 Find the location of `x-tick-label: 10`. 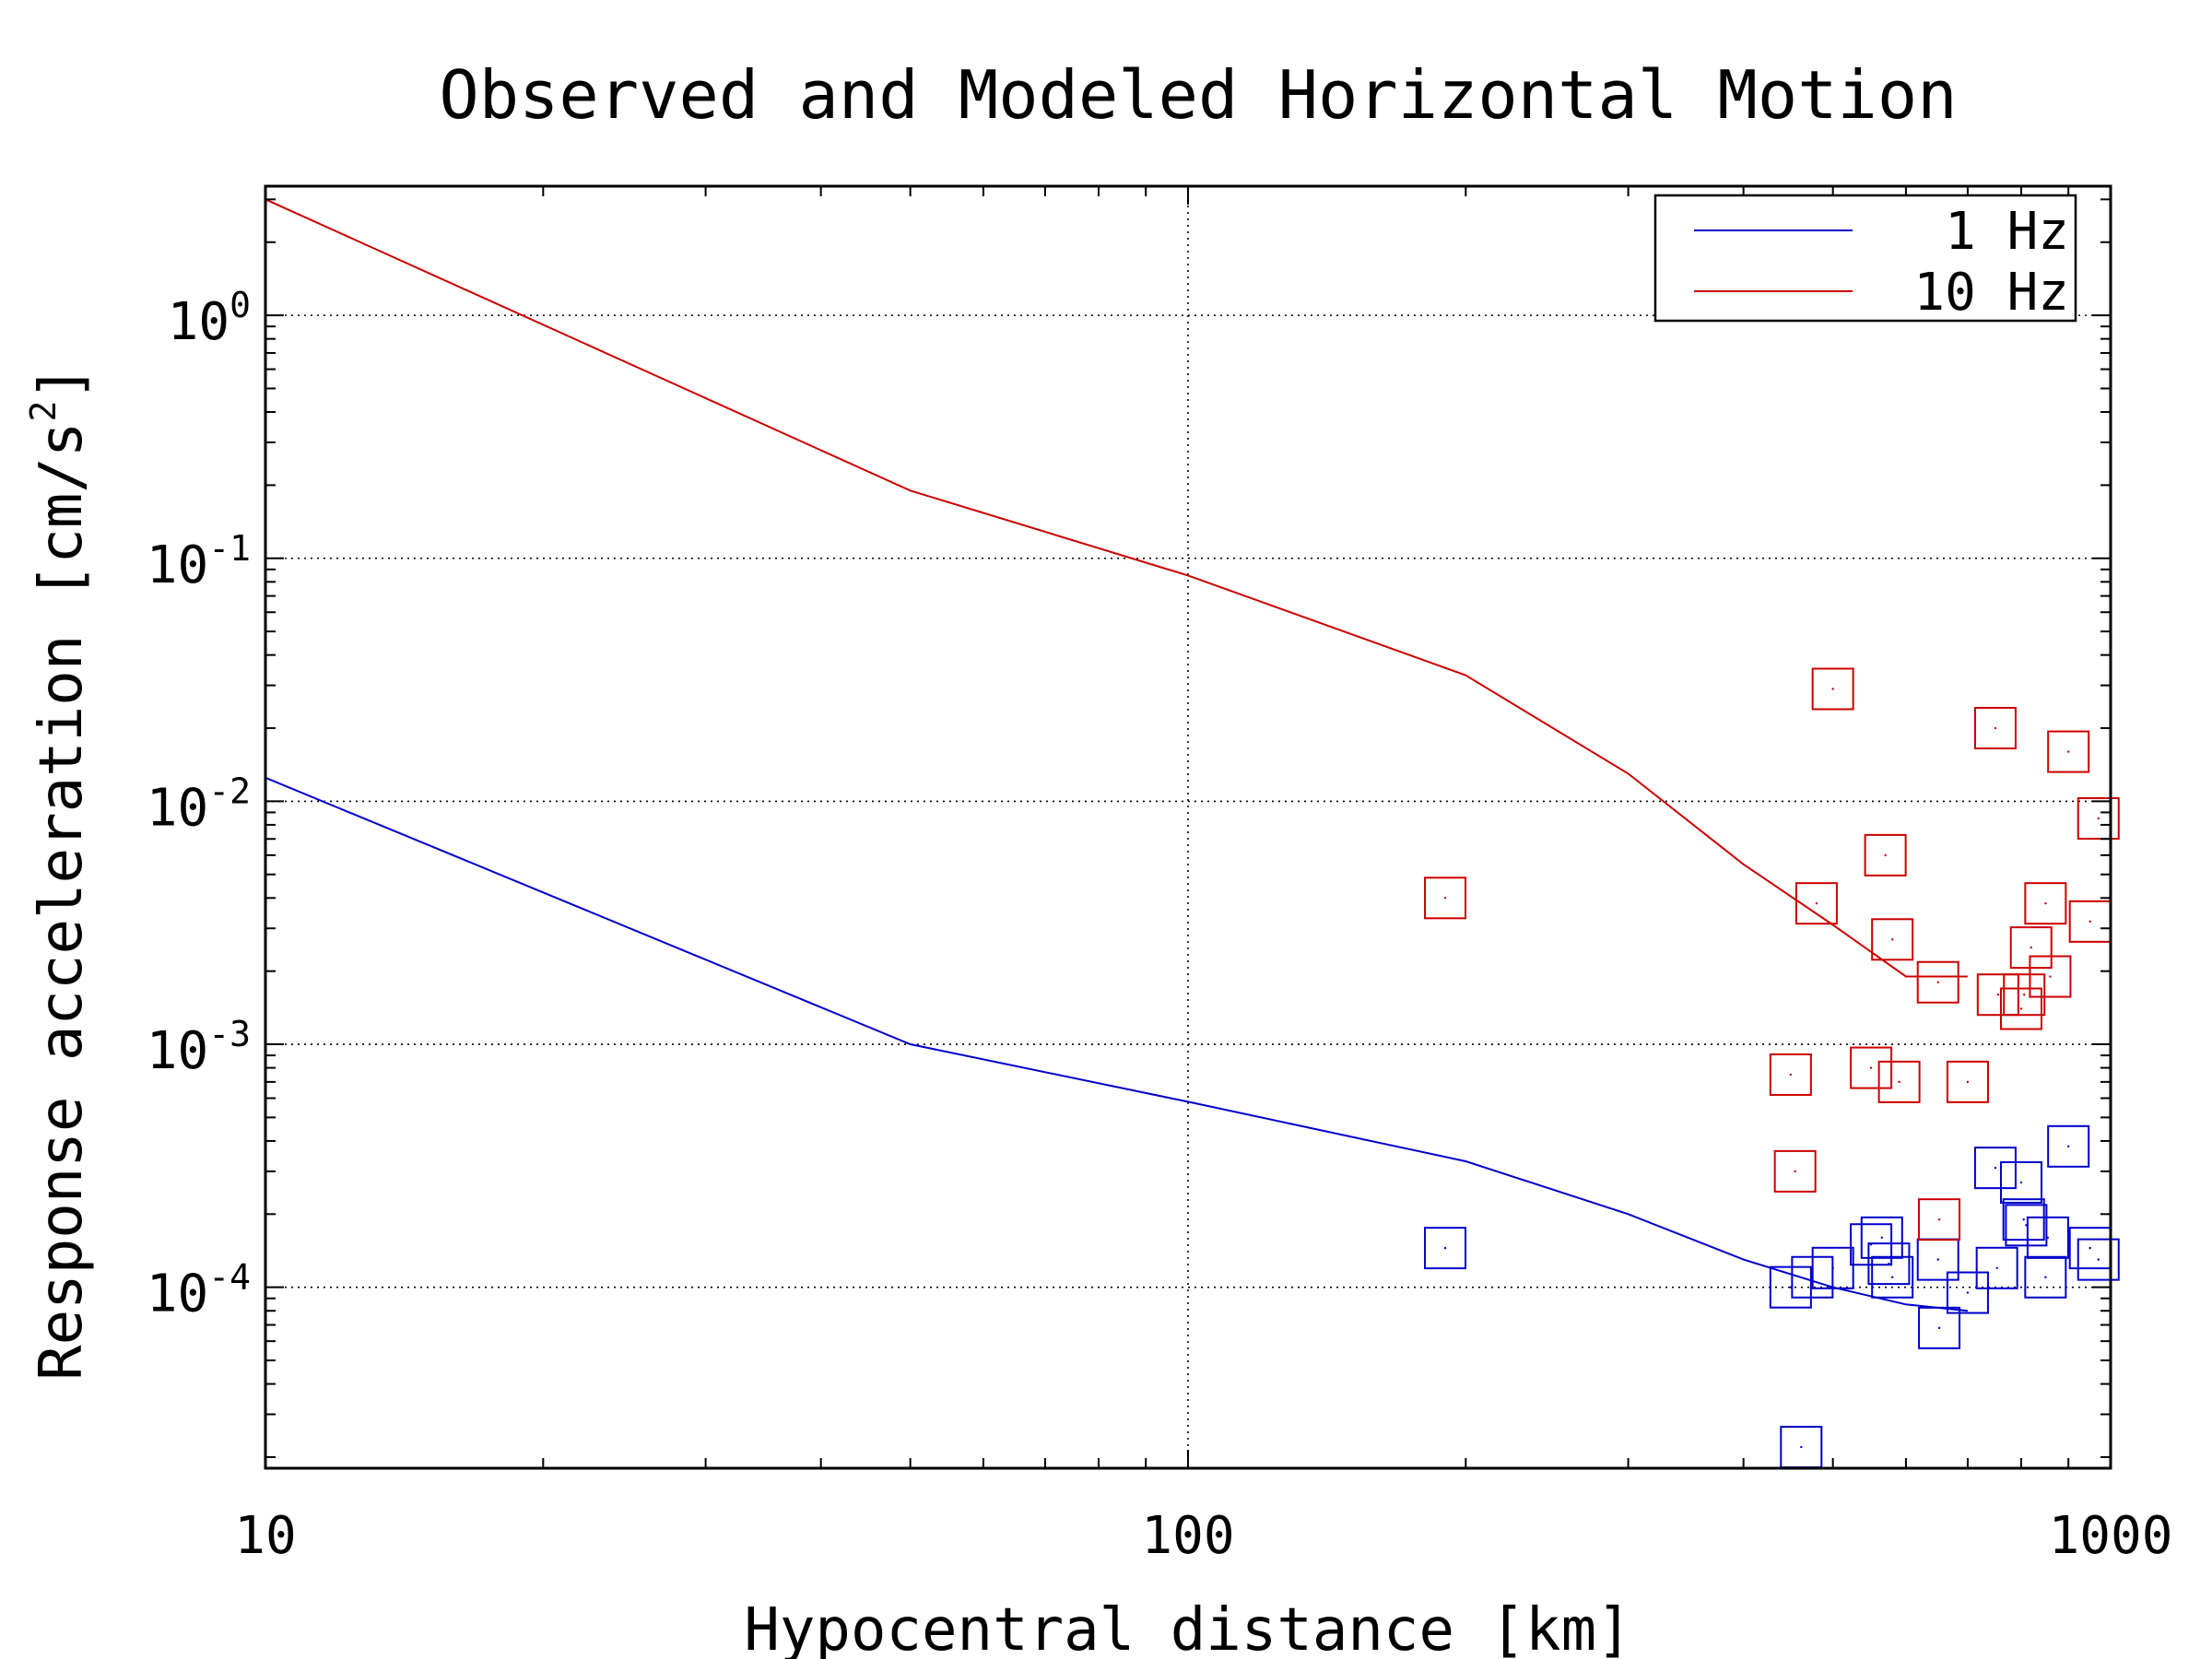

x-tick-label: 10 is located at coordinates (265, 1536).